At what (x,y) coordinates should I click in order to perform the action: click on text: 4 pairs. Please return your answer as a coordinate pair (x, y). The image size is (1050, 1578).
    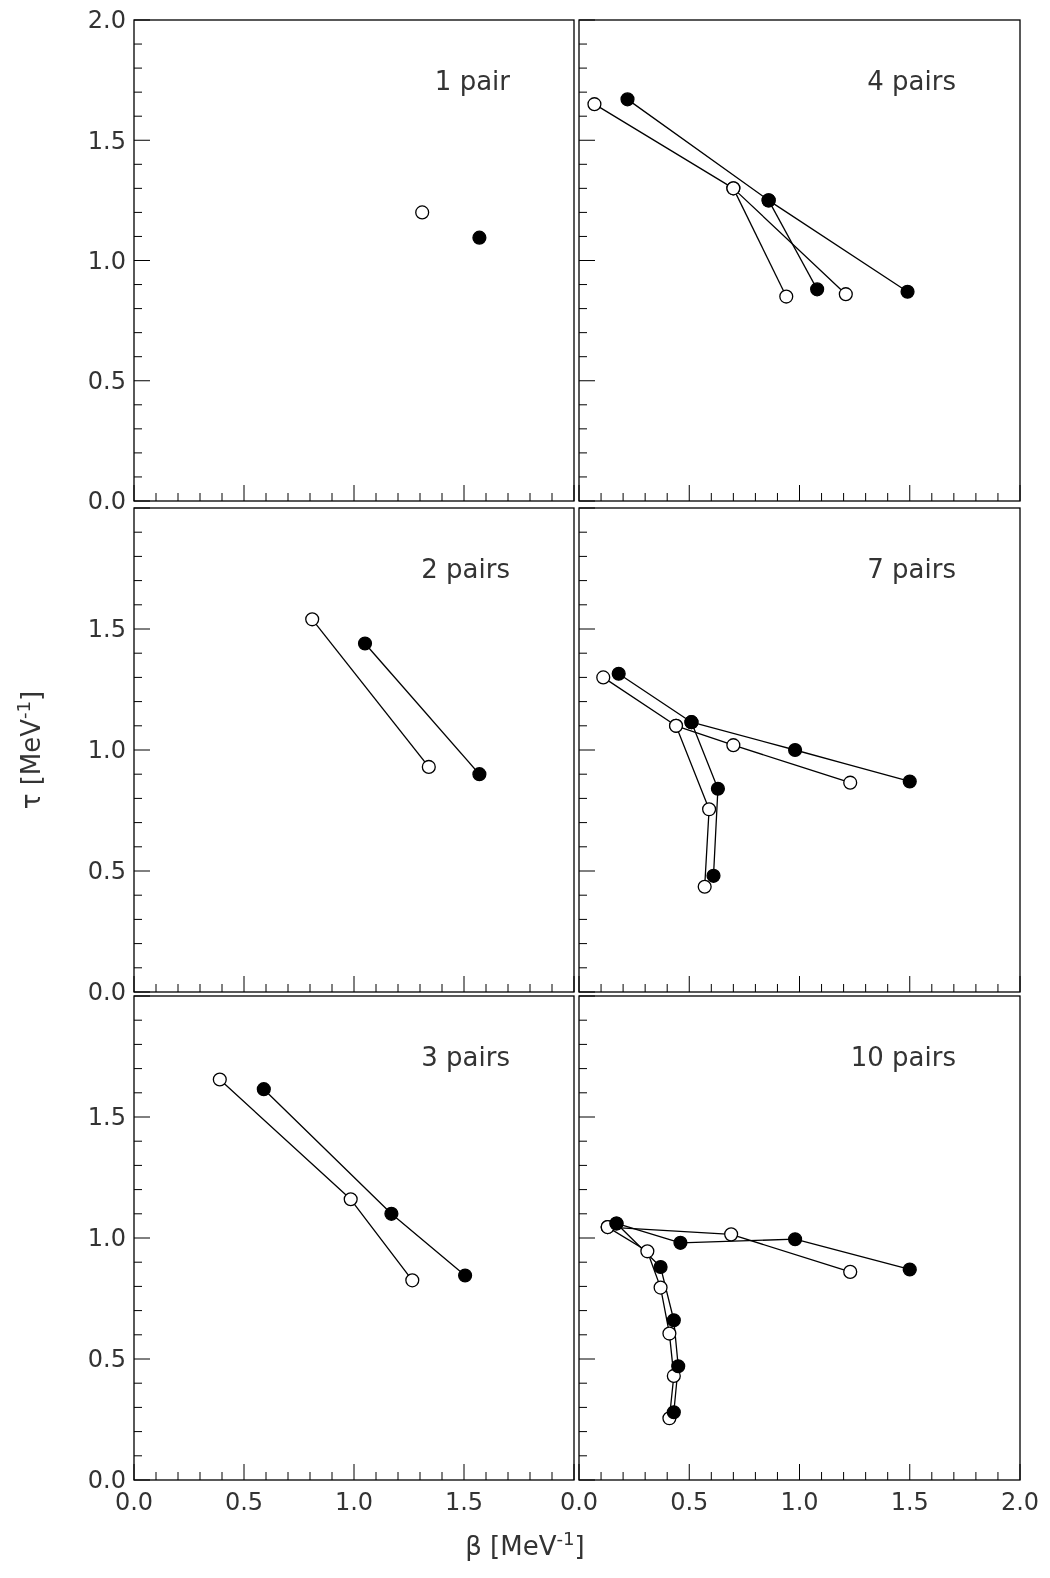
    Looking at the image, I should click on (911, 81).